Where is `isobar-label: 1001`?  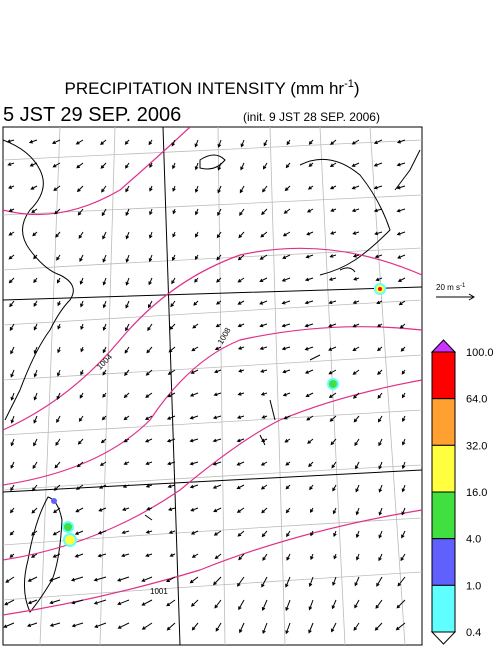
isobar-label: 1001 is located at coordinates (159, 591).